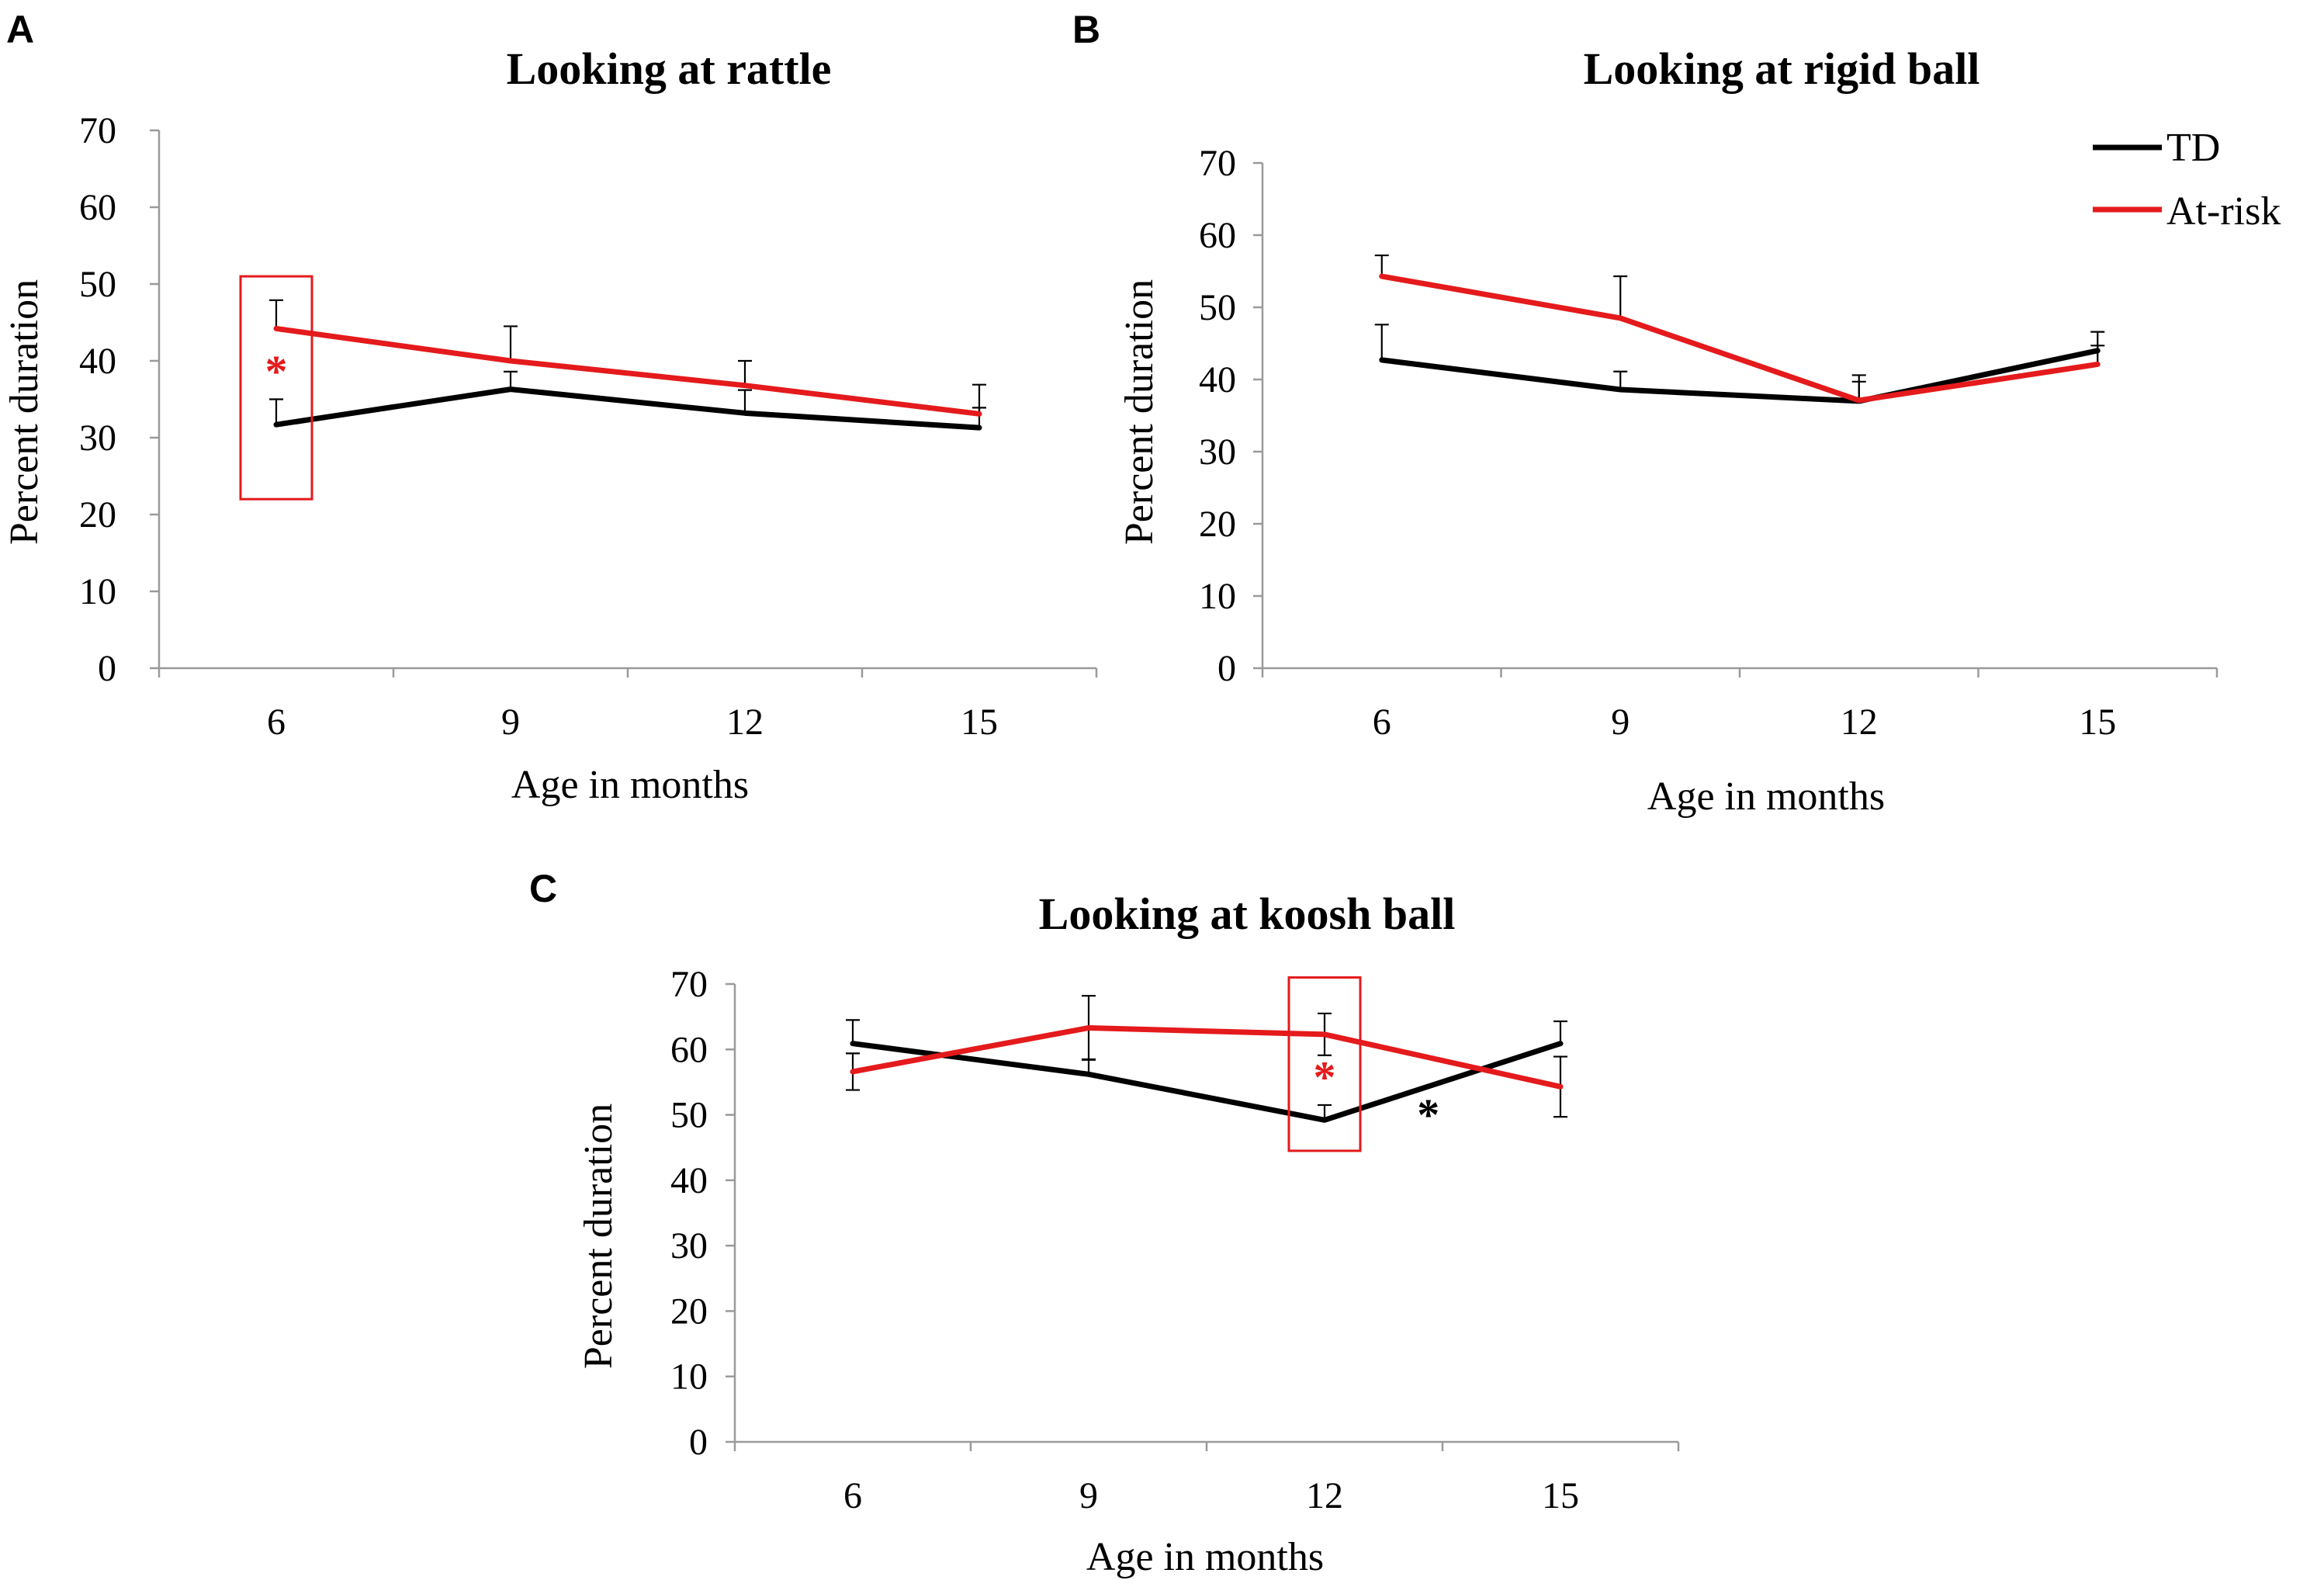  I want to click on panel-c-significance-box, so click(1324, 1064).